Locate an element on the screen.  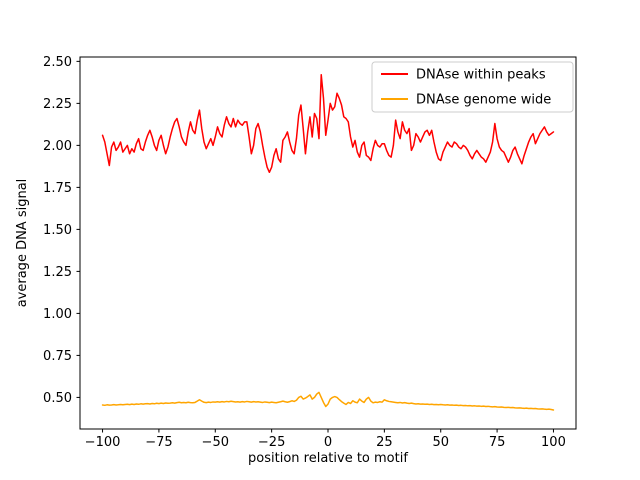
x-tick-label: 0 is located at coordinates (328, 442).